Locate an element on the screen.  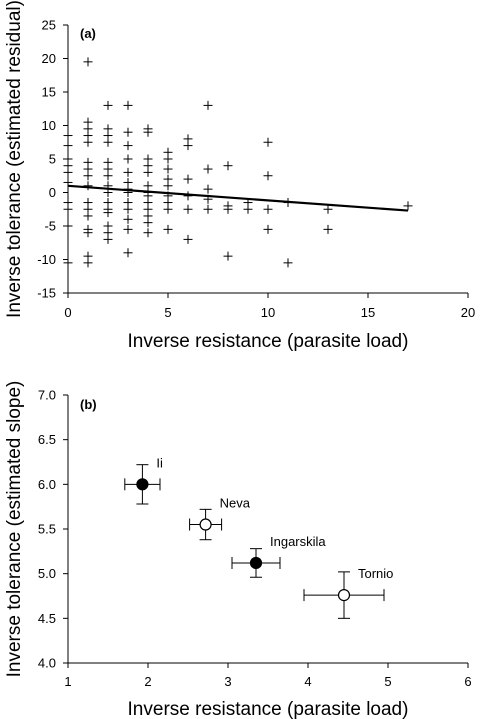
panel-b-point-label: Ii is located at coordinates (159, 462).